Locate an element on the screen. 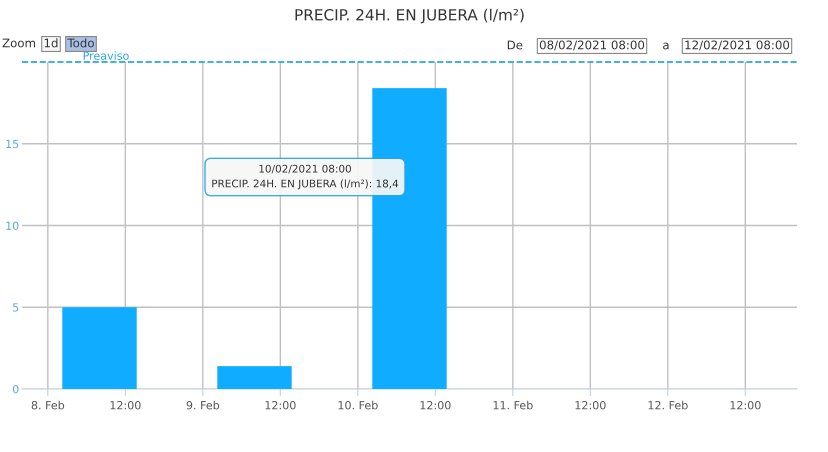 Image resolution: width=828 pixels, height=452 pixels. text: 08/02/2021 08:00 is located at coordinates (592, 45).